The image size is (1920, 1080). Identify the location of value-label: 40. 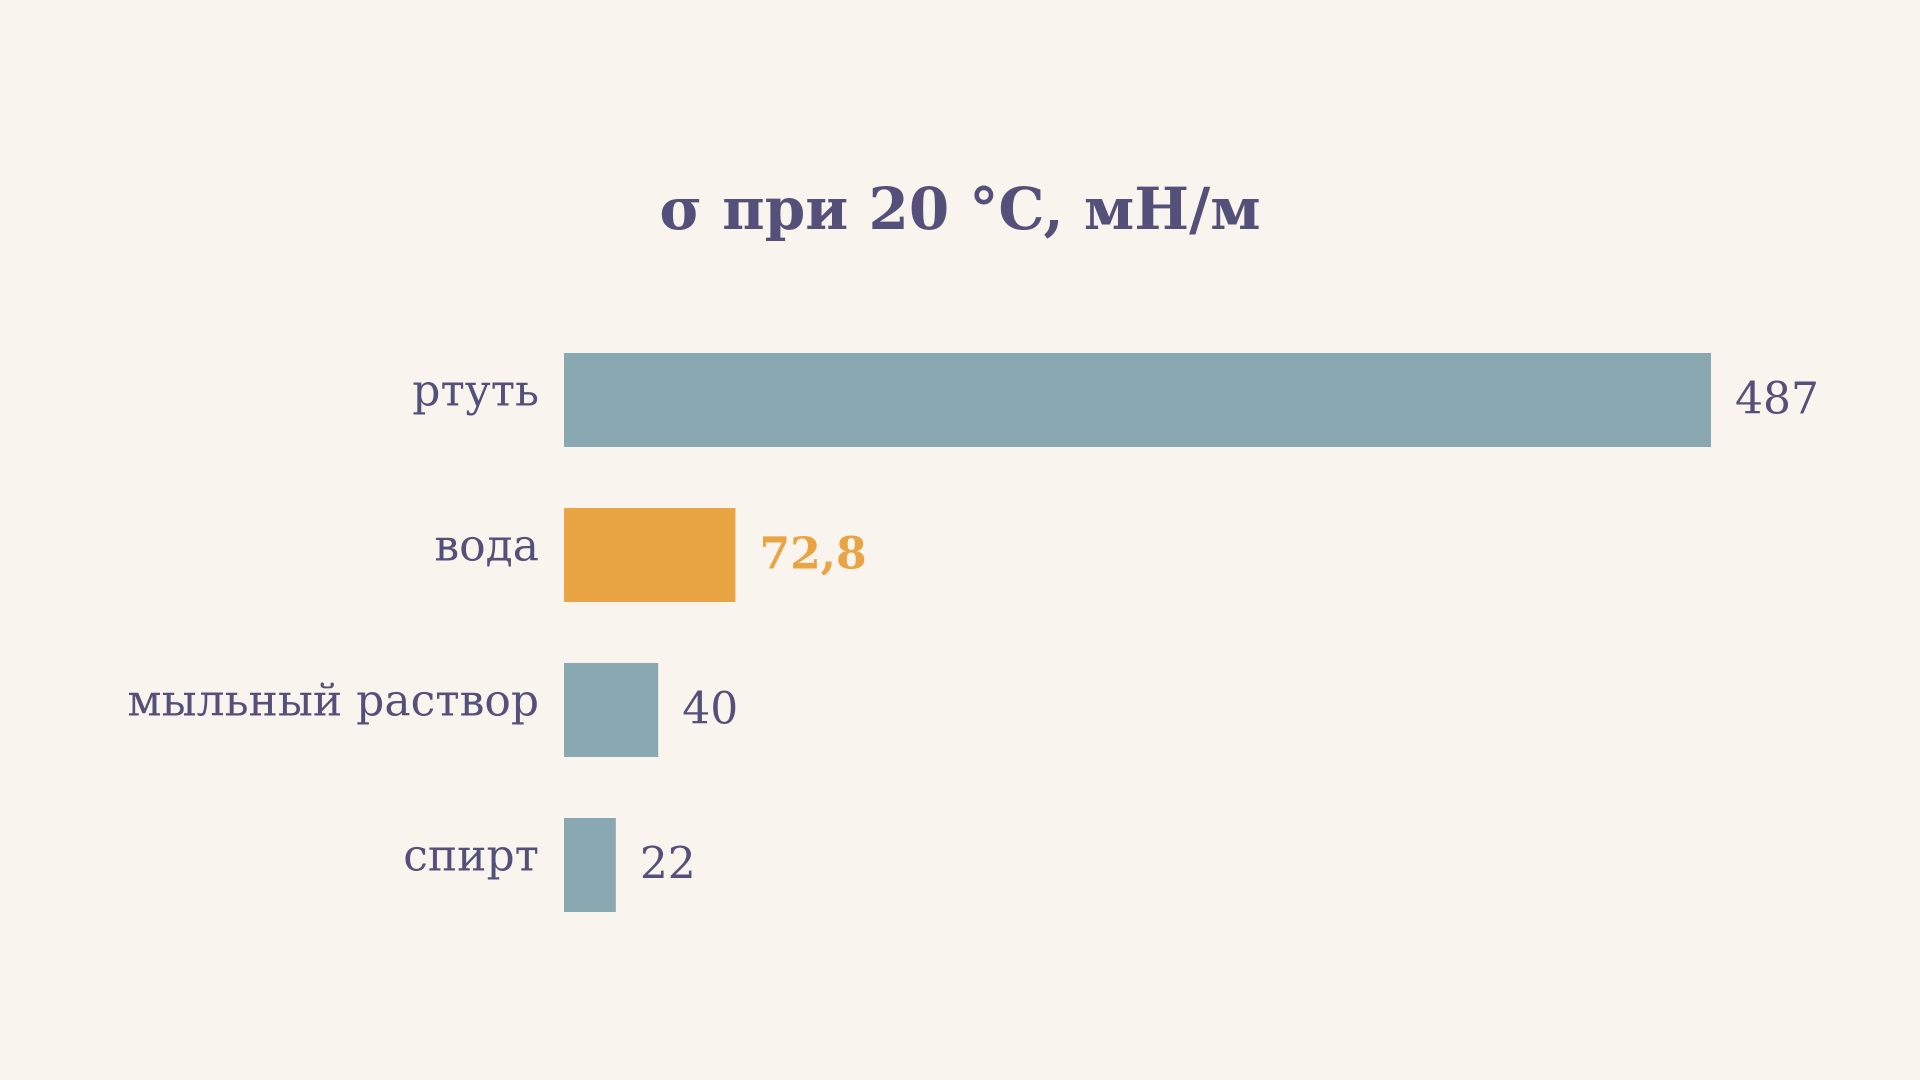
(710, 709).